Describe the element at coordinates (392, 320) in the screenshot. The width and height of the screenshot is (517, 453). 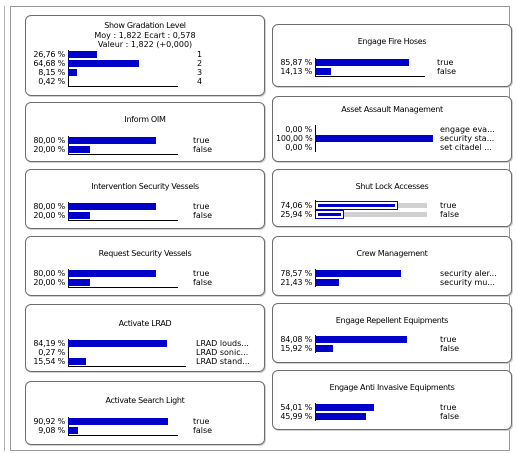
I see `node-title: Engage Repellent Equipments` at that location.